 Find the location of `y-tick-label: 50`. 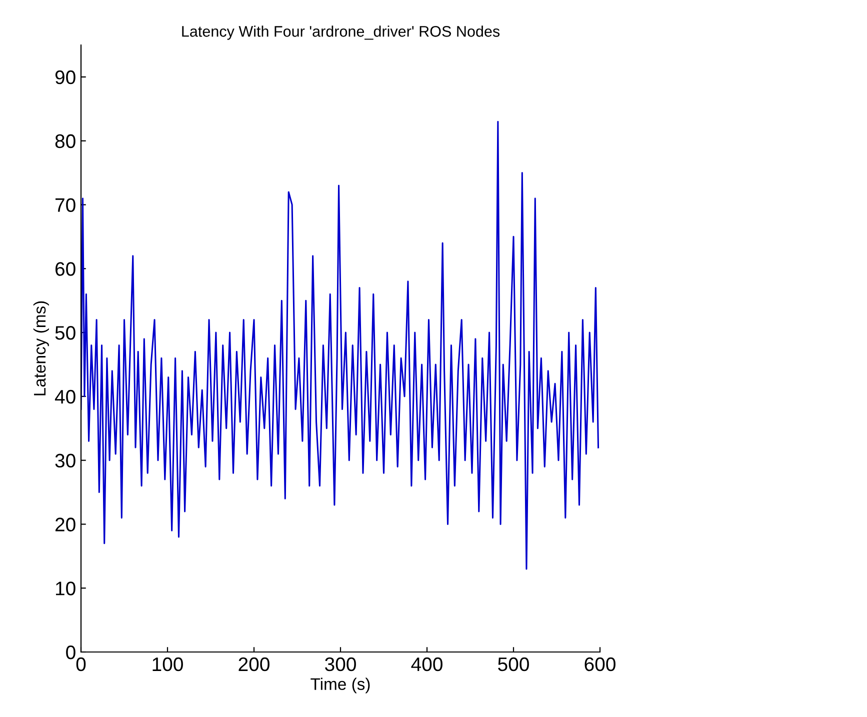

y-tick-label: 50 is located at coordinates (65, 333).